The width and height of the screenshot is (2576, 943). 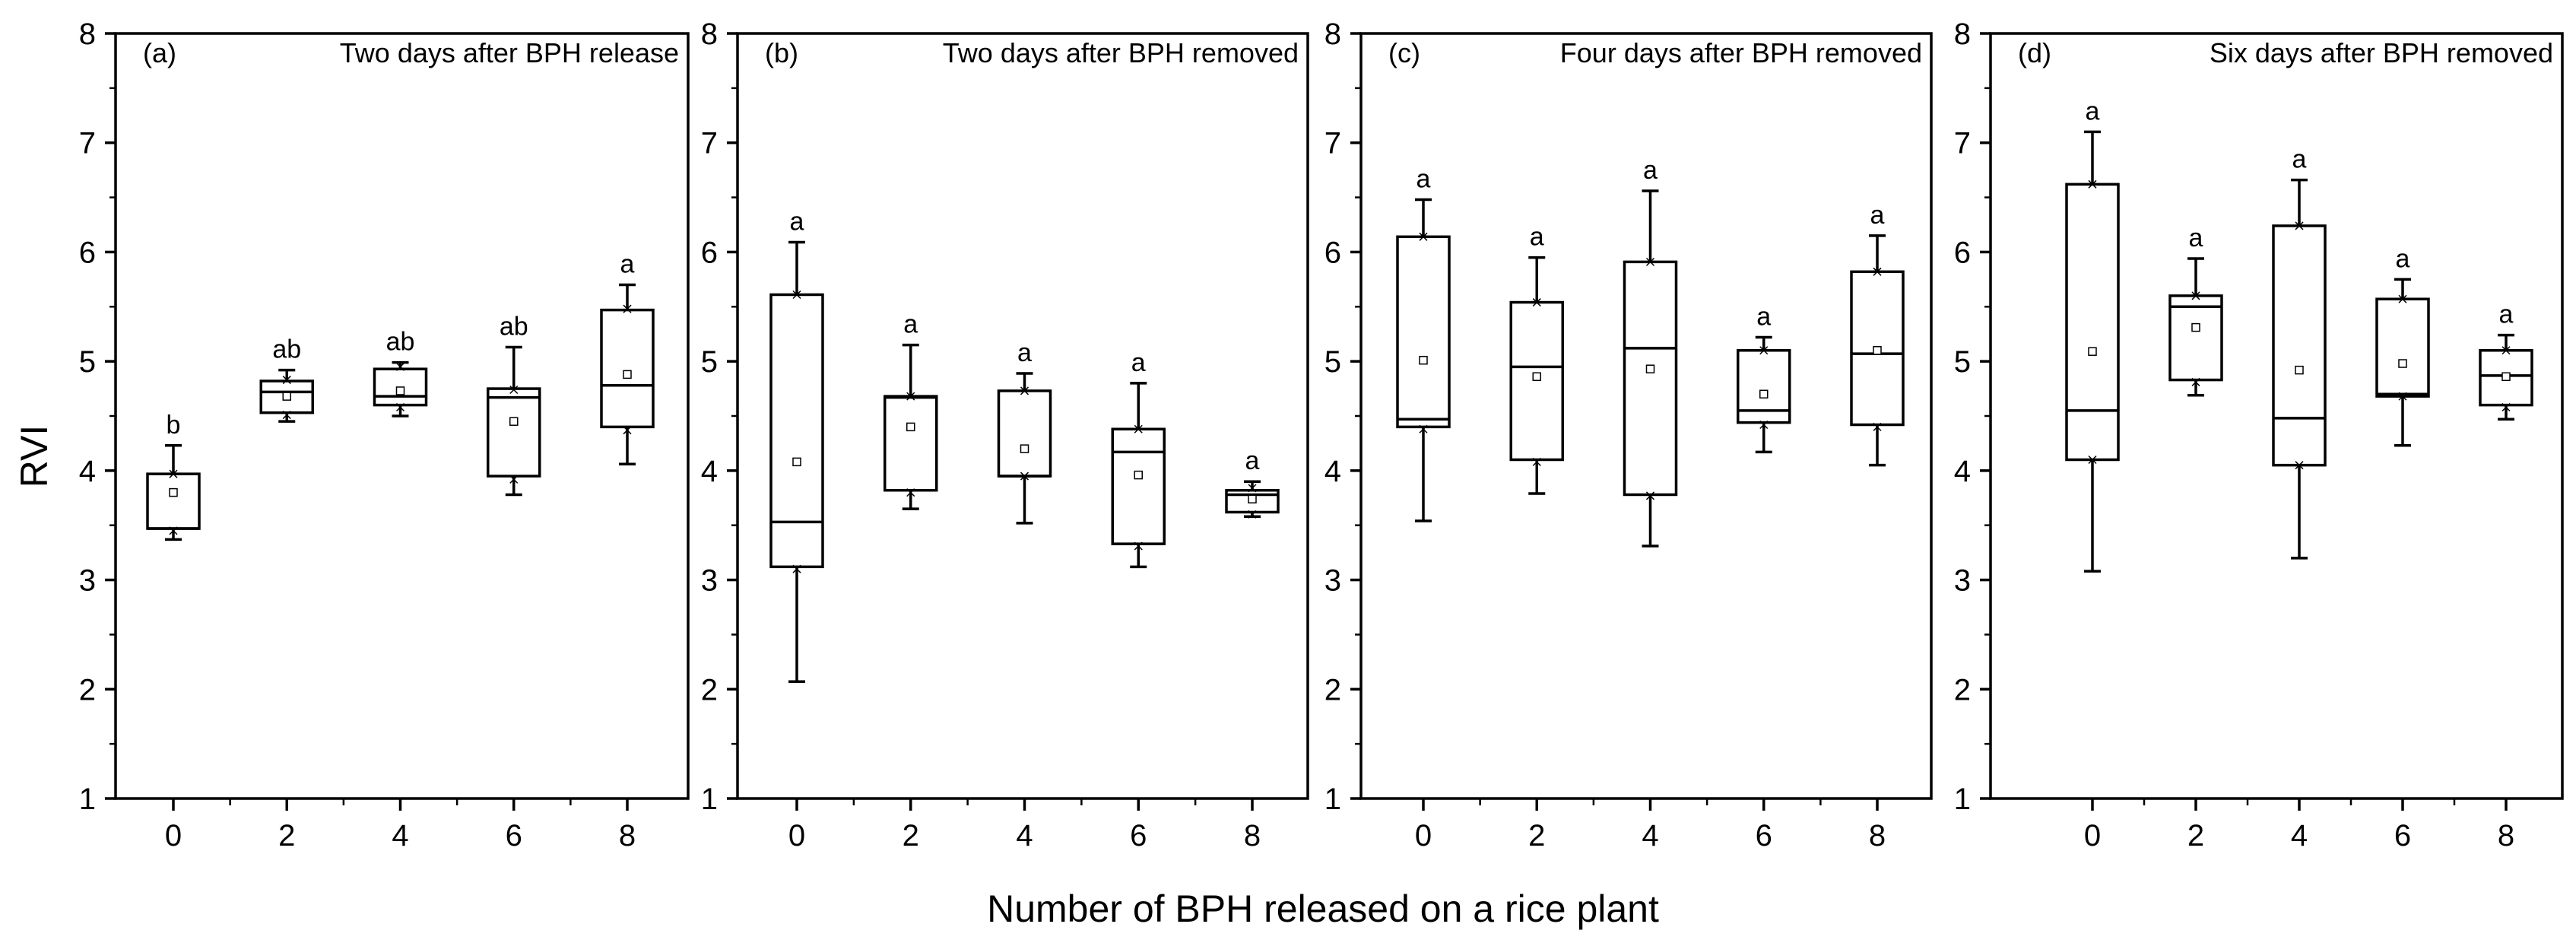 What do you see at coordinates (514, 404) in the screenshot?
I see `box-6: ab` at bounding box center [514, 404].